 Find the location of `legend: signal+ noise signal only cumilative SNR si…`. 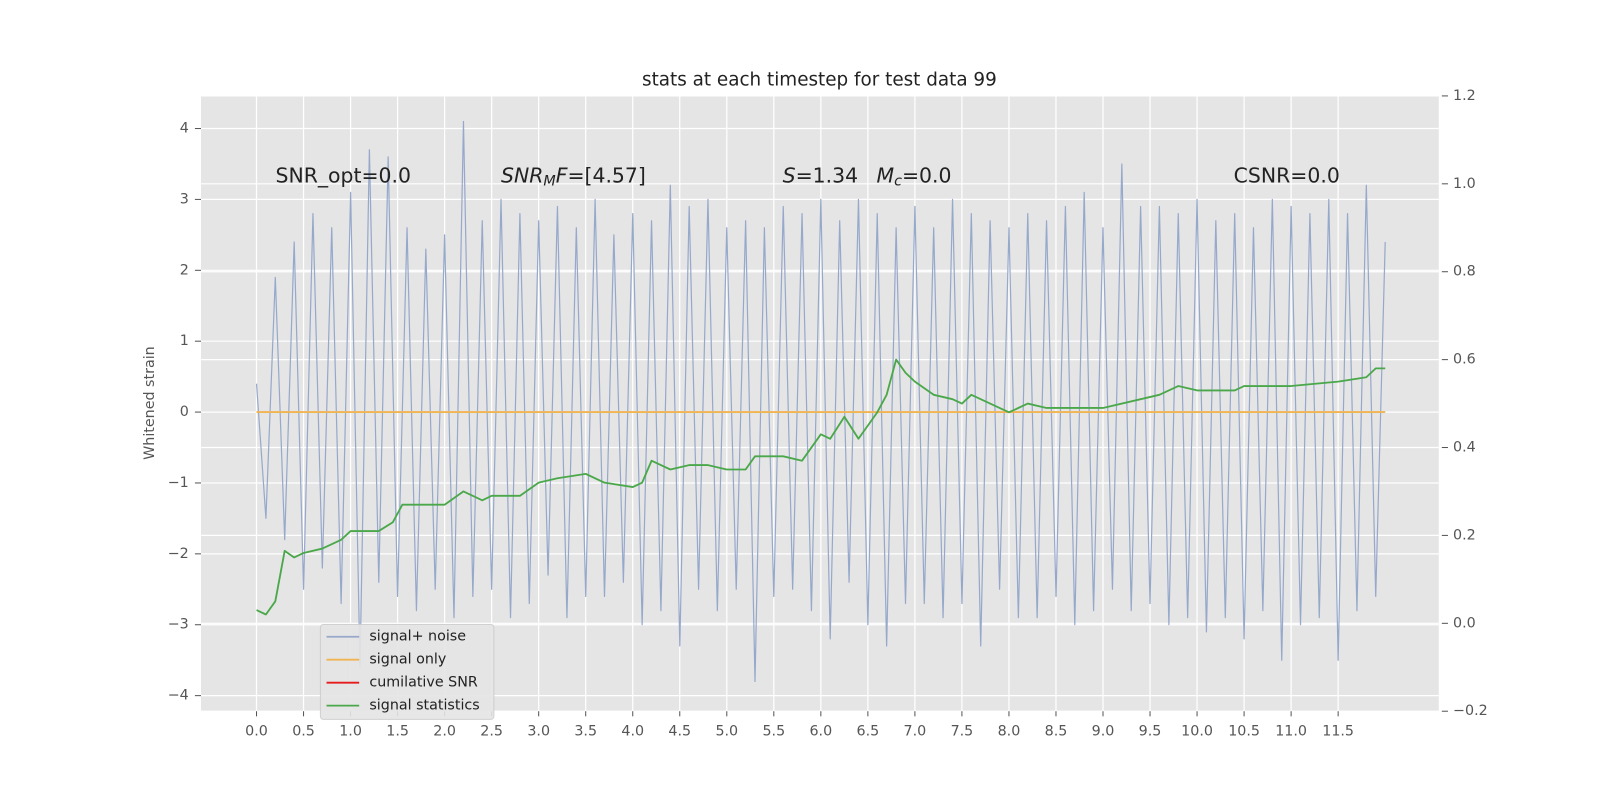

legend: signal+ noise signal only cumilative SNR si… is located at coordinates (407, 671).